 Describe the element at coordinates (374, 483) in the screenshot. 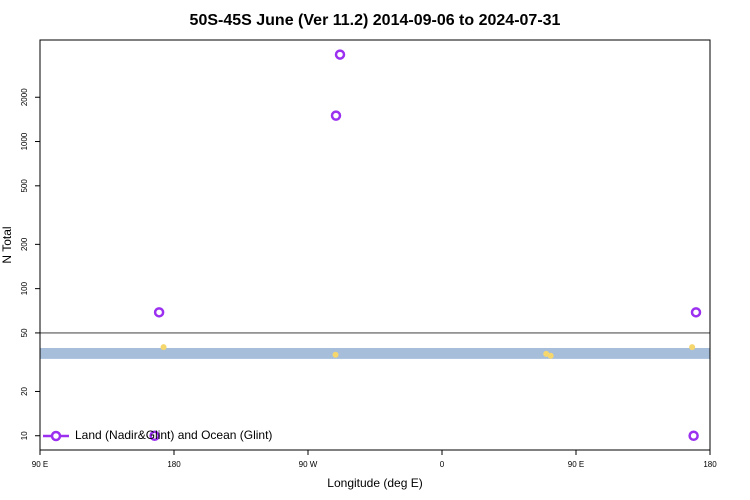

I see `x-axis-label: Longitude (deg E)` at that location.